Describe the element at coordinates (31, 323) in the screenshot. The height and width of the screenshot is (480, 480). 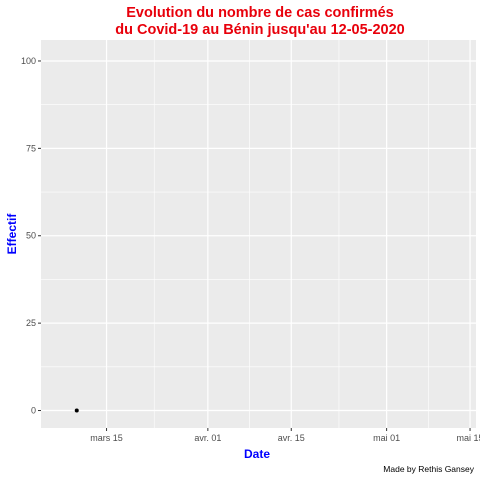
I see `y-tick-label: 25` at that location.